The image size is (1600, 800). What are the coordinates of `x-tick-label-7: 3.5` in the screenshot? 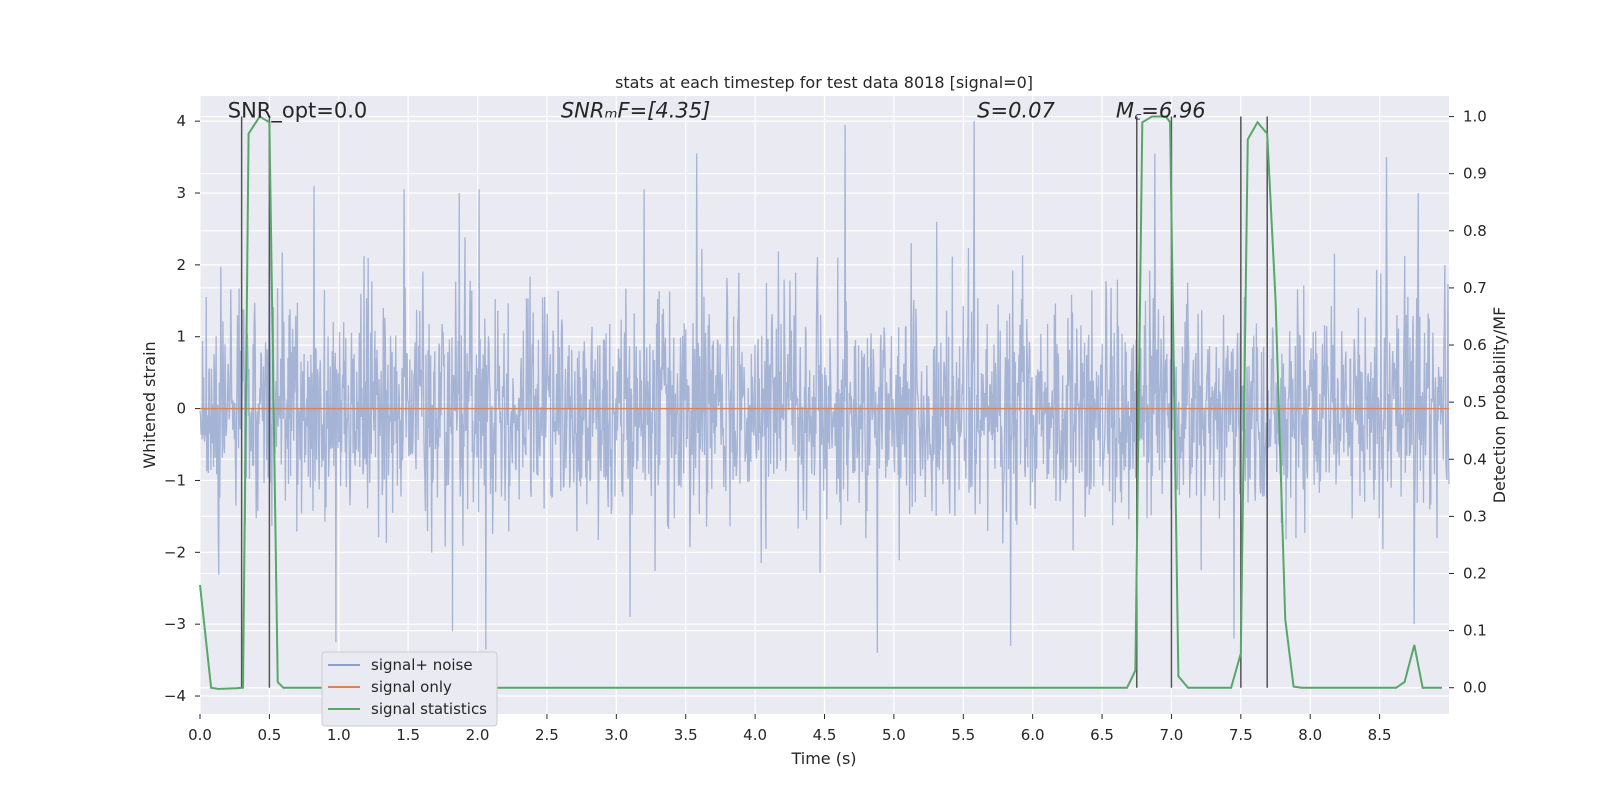 It's located at (686, 735).